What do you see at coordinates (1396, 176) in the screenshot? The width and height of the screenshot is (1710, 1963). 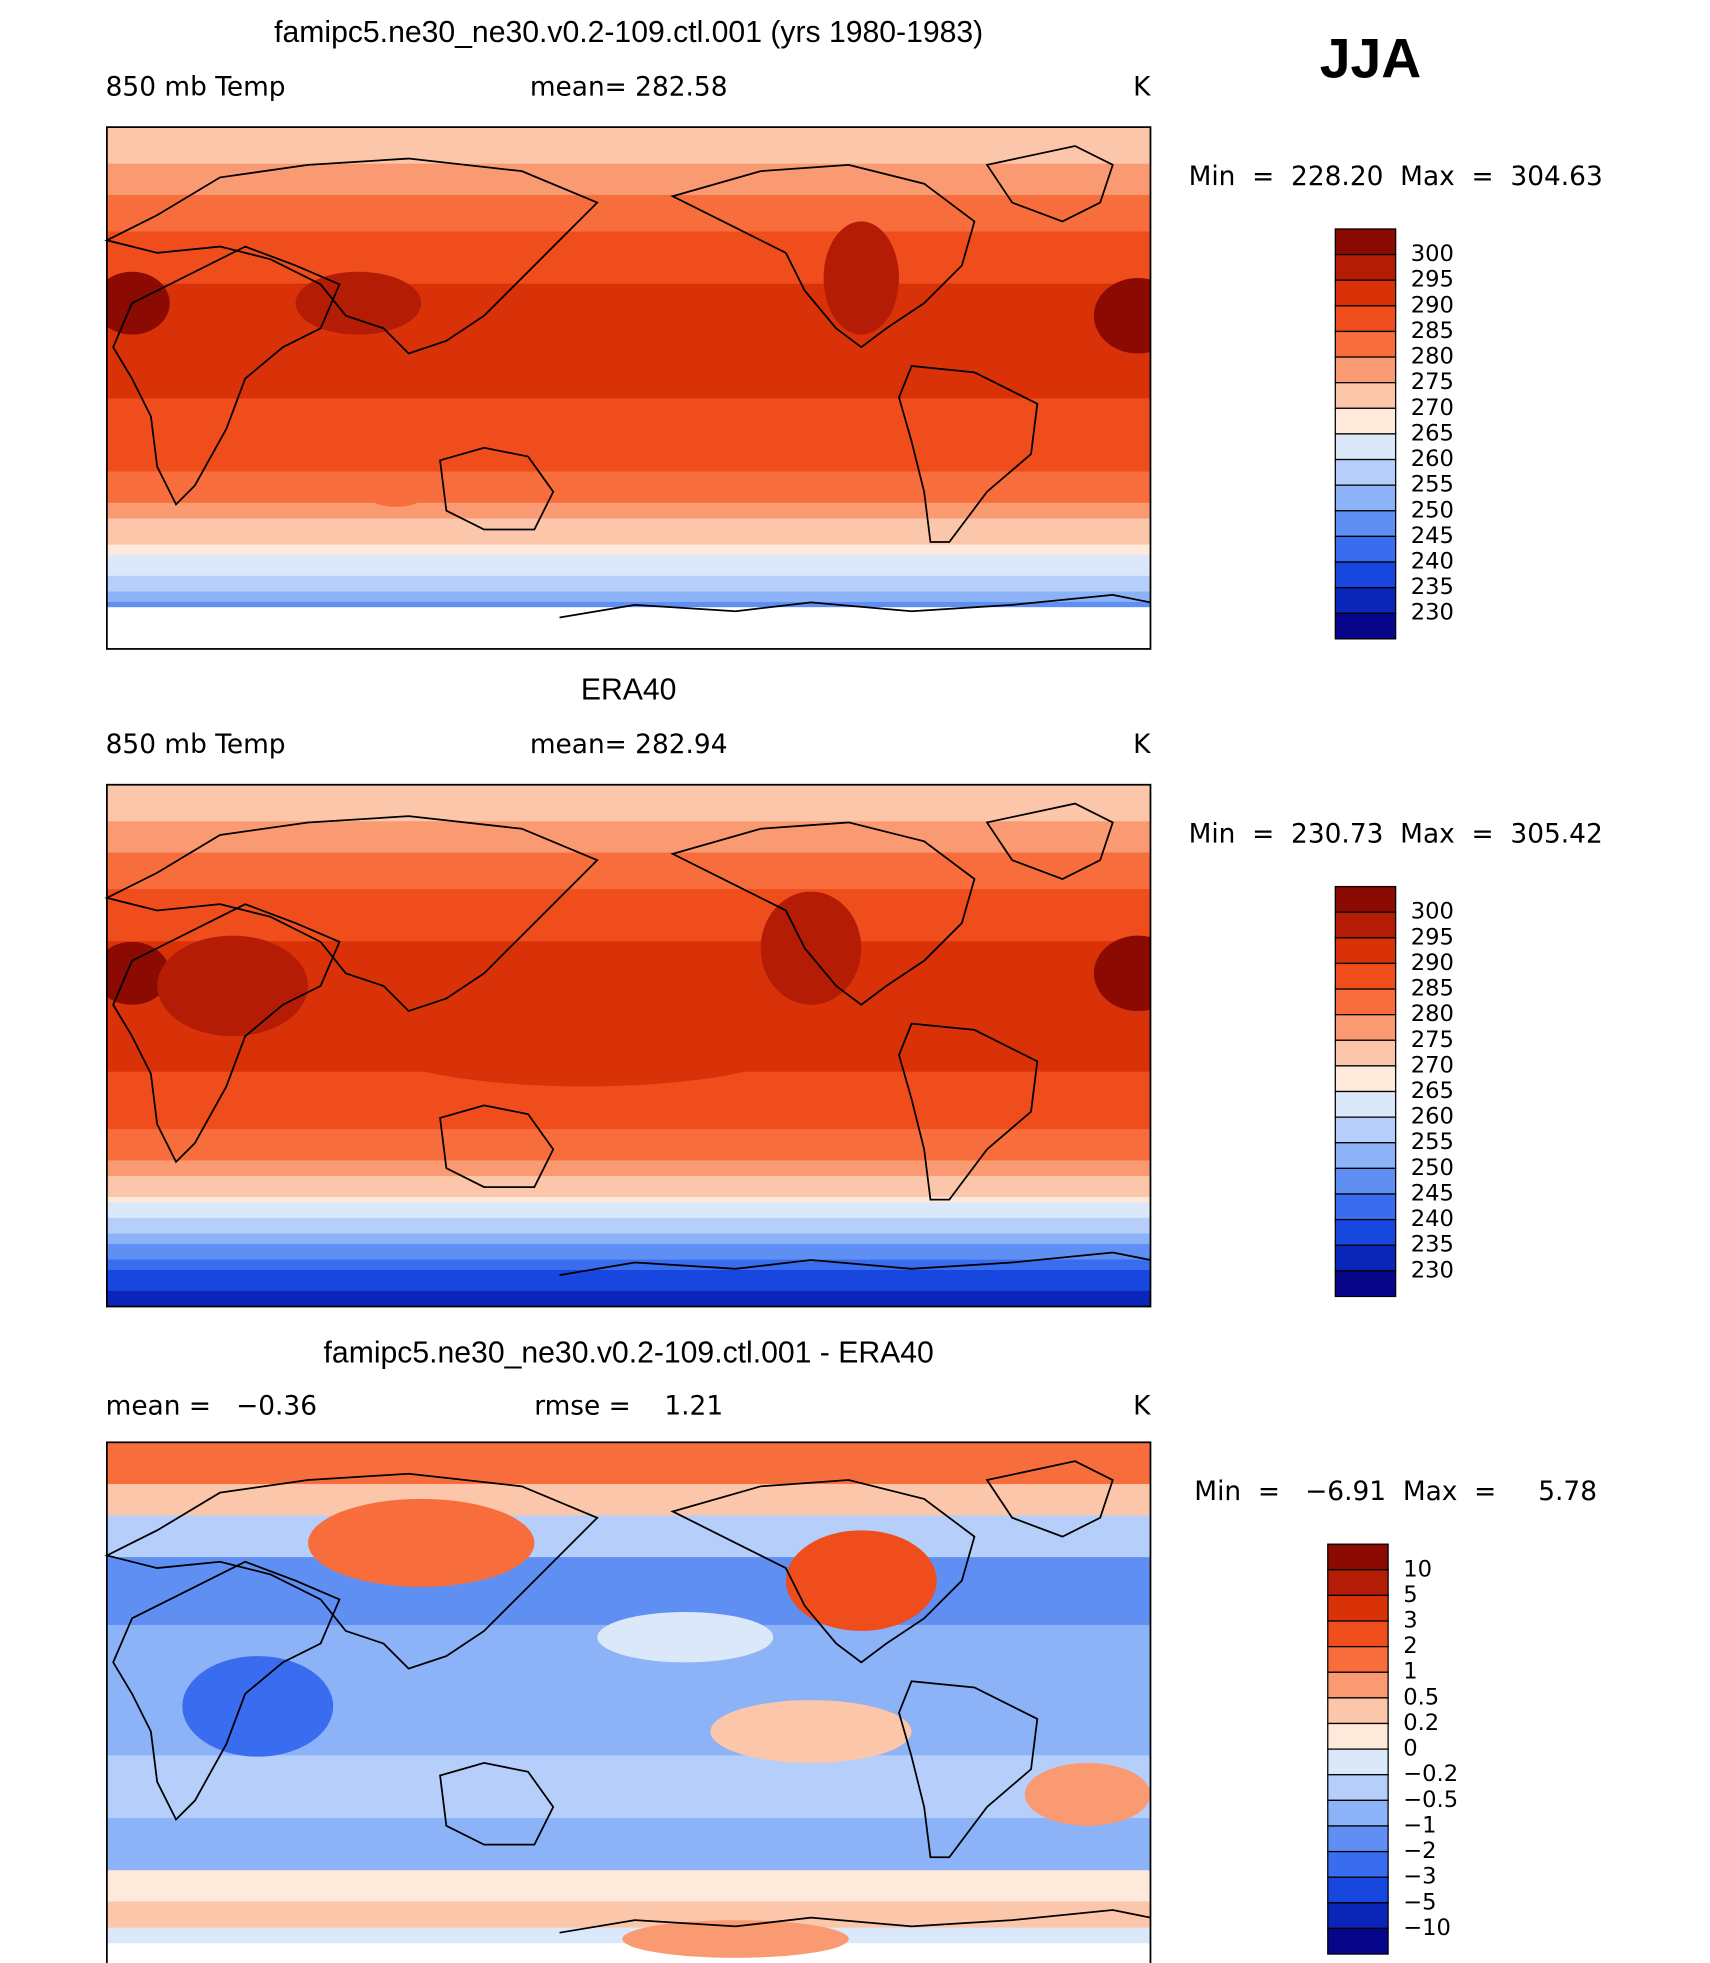 I see `range-label: Min = 228.20 Max = 304.63` at bounding box center [1396, 176].